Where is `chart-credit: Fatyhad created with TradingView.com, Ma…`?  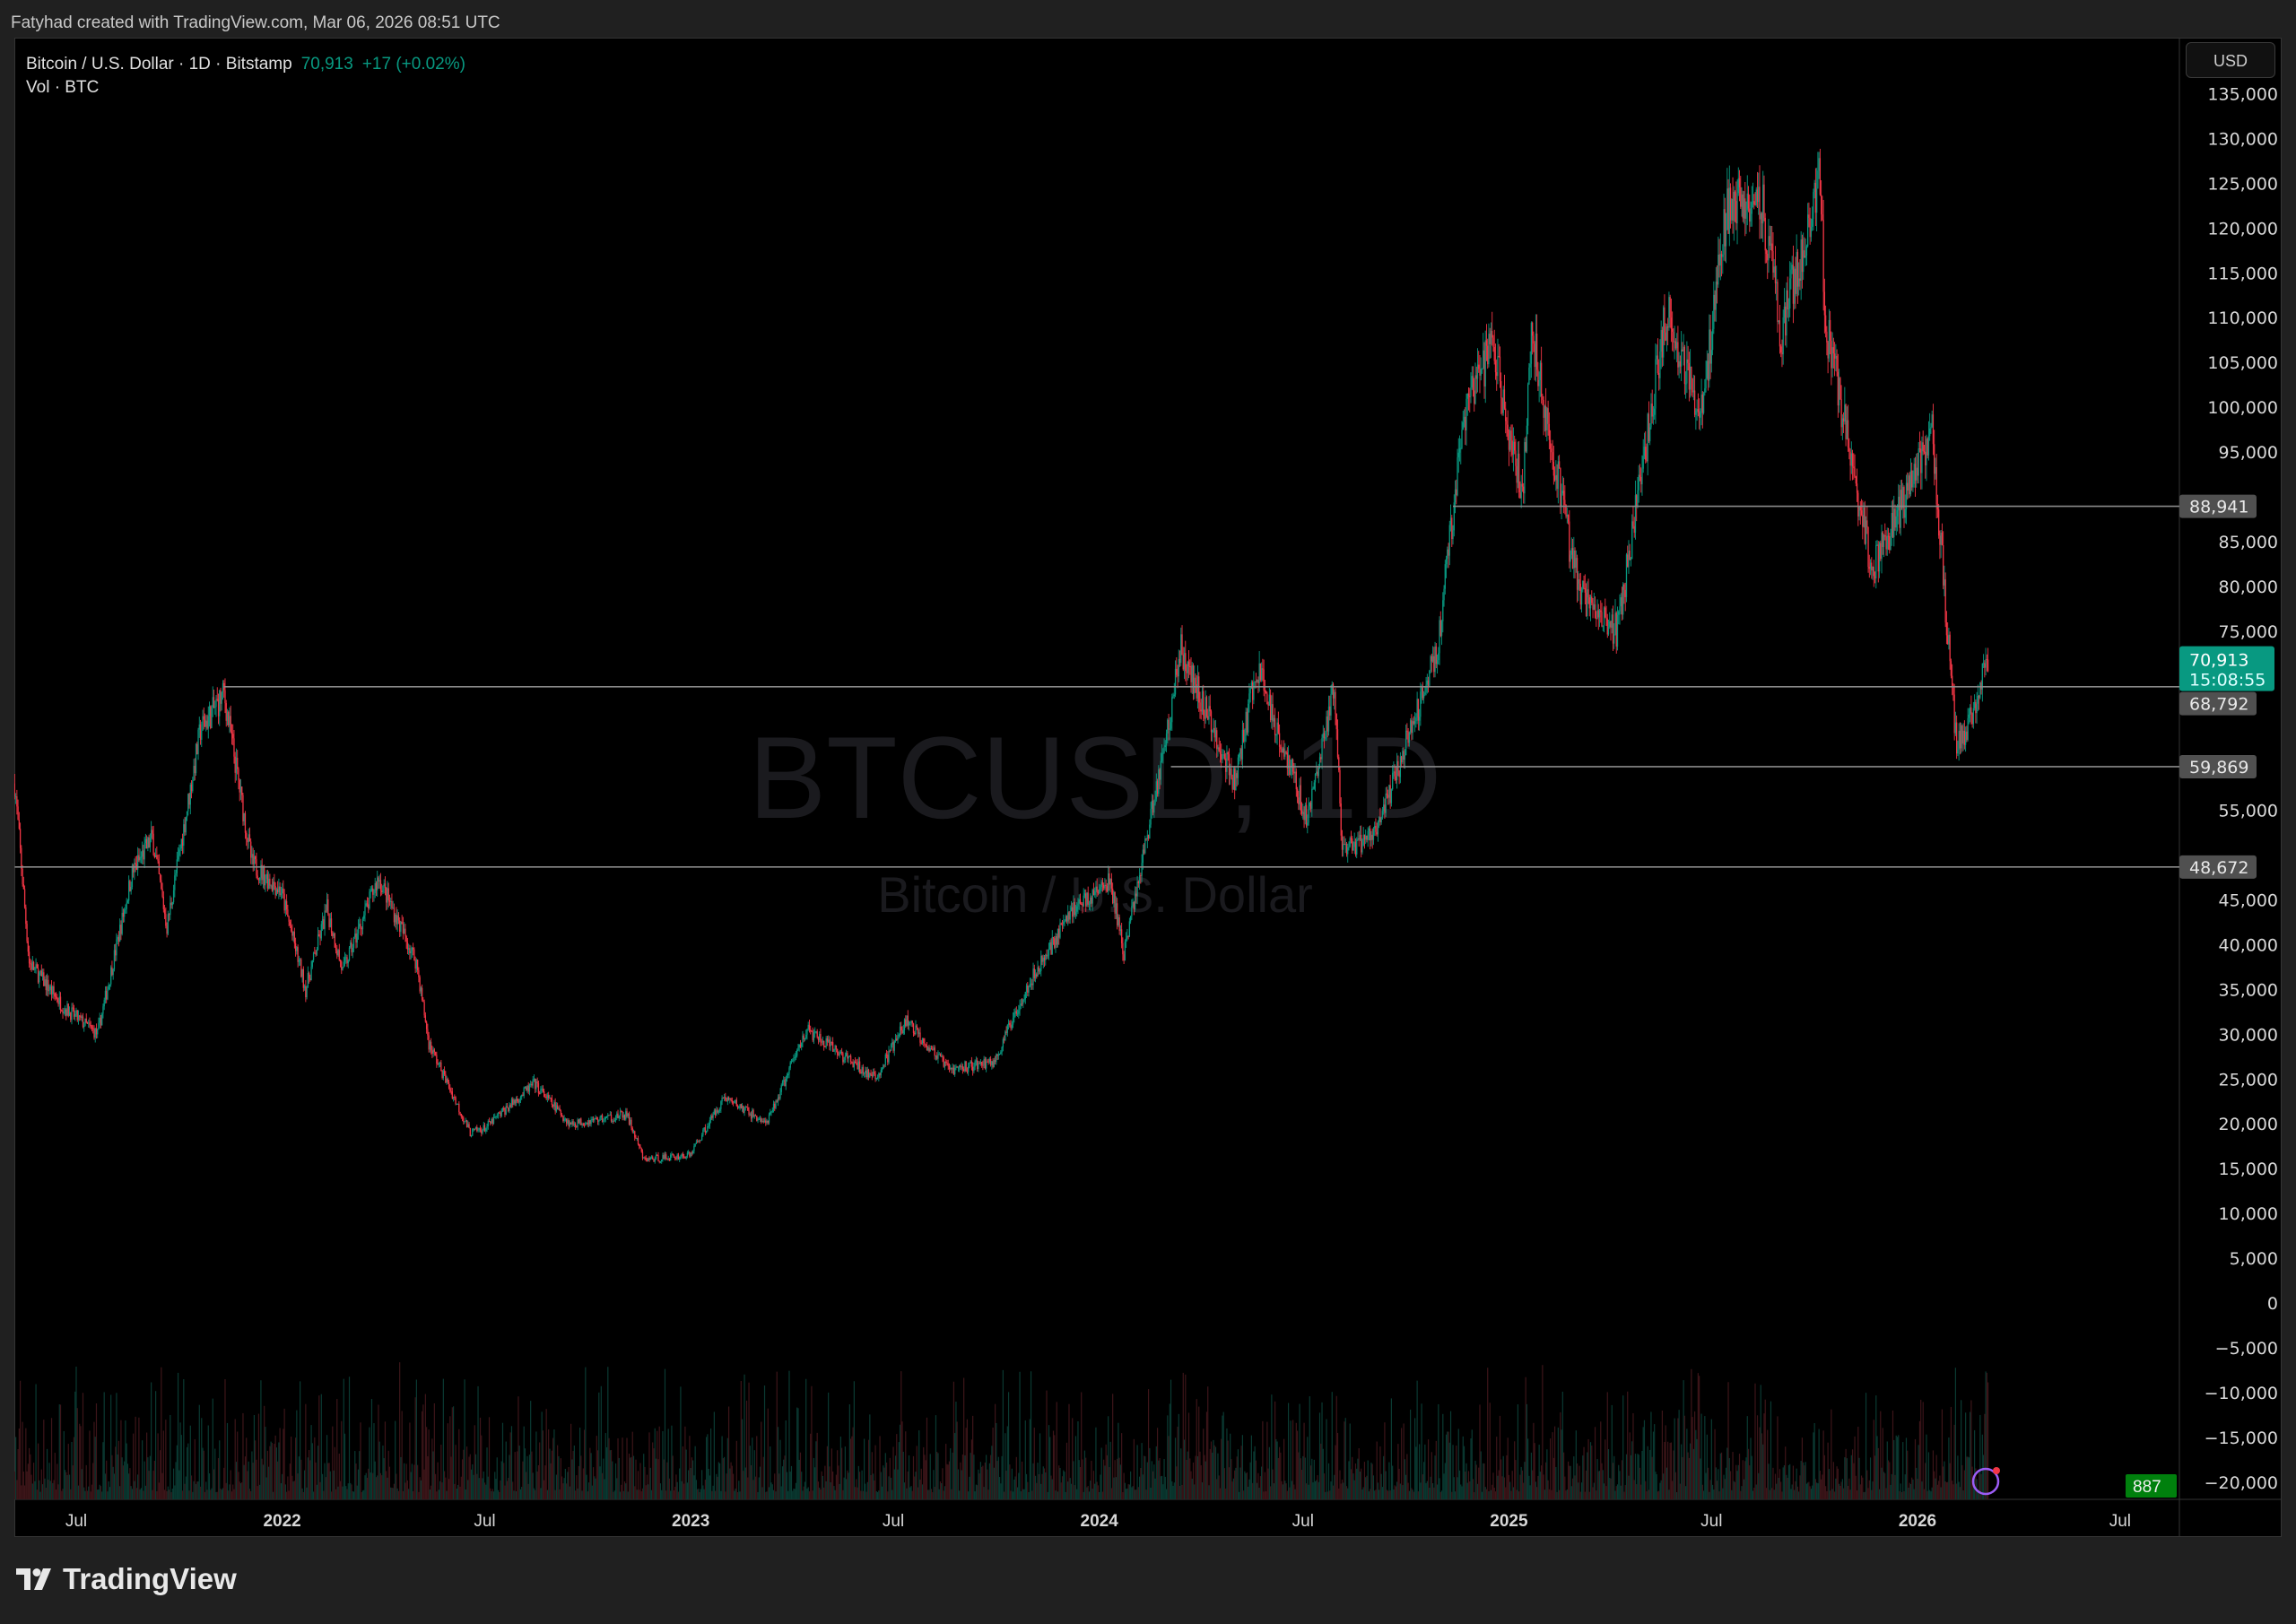 chart-credit: Fatyhad created with TradingView.com, Ma… is located at coordinates (255, 22).